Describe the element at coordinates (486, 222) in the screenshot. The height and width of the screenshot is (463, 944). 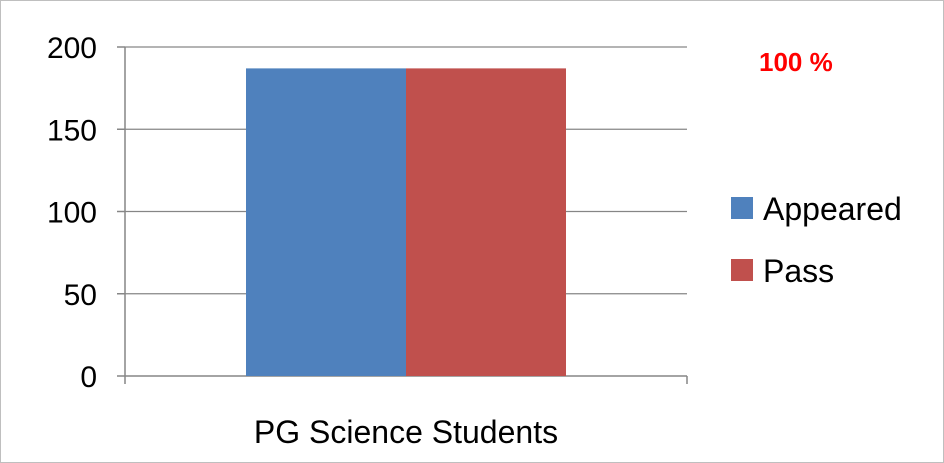
I see `bar-pass` at that location.